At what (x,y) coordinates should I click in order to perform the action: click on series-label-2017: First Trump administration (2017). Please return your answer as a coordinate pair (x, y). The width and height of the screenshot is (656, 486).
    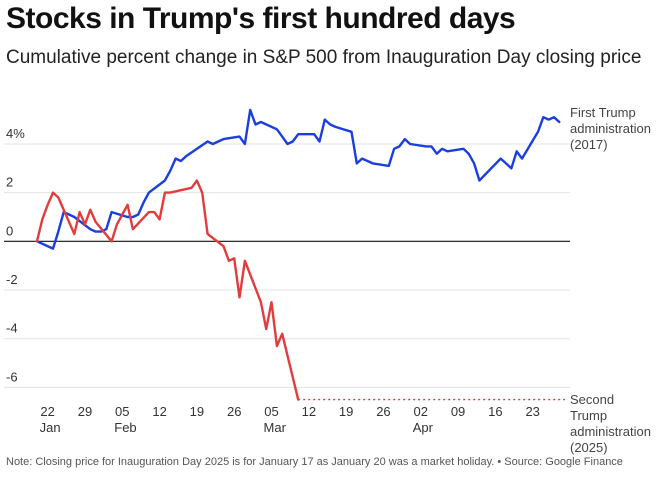
    Looking at the image, I should click on (610, 128).